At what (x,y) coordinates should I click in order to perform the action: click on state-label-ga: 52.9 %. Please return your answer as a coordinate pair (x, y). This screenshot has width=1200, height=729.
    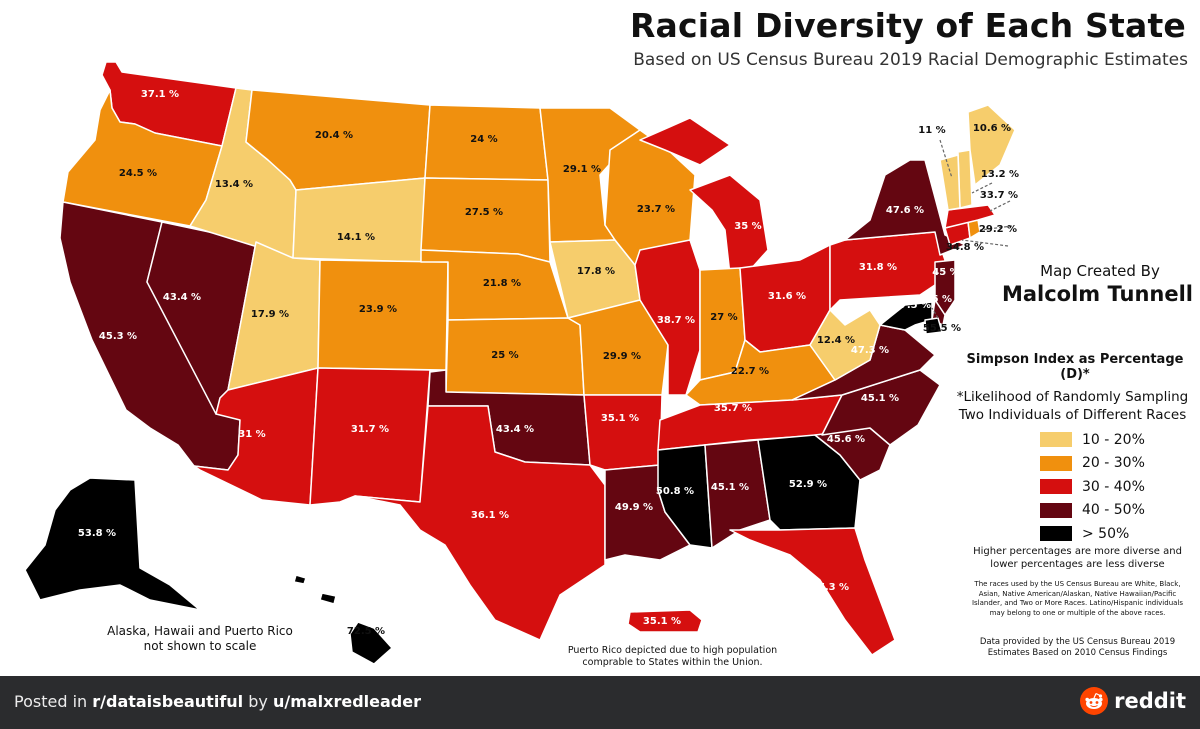
    Looking at the image, I should click on (808, 484).